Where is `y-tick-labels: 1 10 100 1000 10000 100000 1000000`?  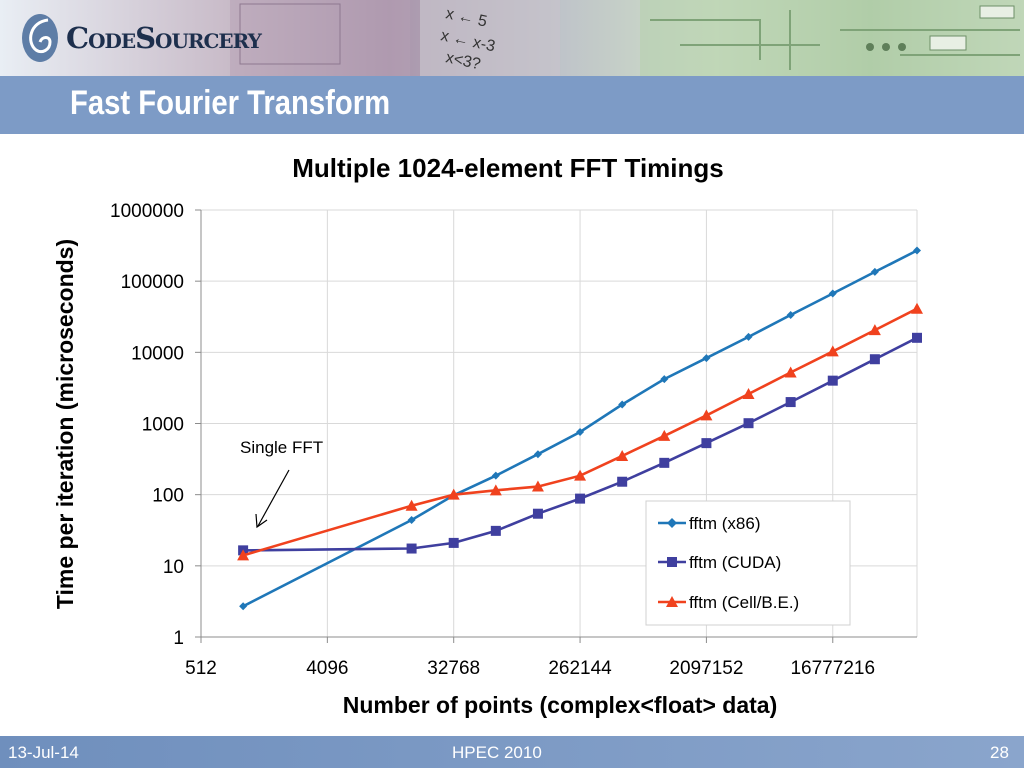 y-tick-labels: 1 10 100 1000 10000 100000 1000000 is located at coordinates (147, 425).